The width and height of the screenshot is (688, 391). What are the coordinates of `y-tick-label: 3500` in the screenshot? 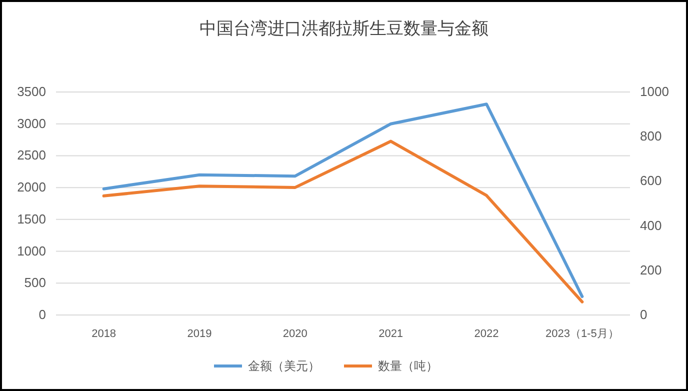 It's located at (31, 91).